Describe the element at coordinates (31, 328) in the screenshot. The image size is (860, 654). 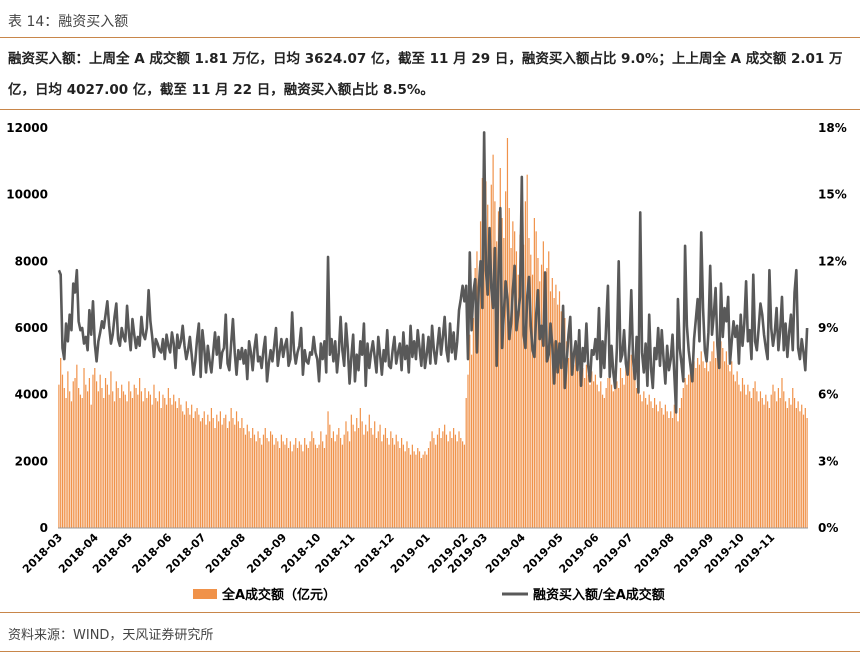
I see `left-tick-label: 6000` at that location.